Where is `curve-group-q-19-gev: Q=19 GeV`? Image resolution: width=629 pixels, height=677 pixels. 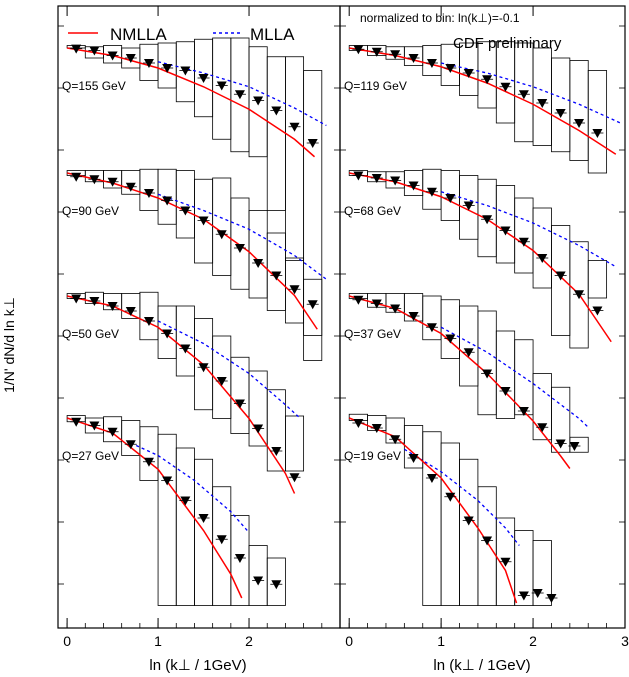
curve-group-q-19-gev: Q=19 GeV is located at coordinates (451, 509).